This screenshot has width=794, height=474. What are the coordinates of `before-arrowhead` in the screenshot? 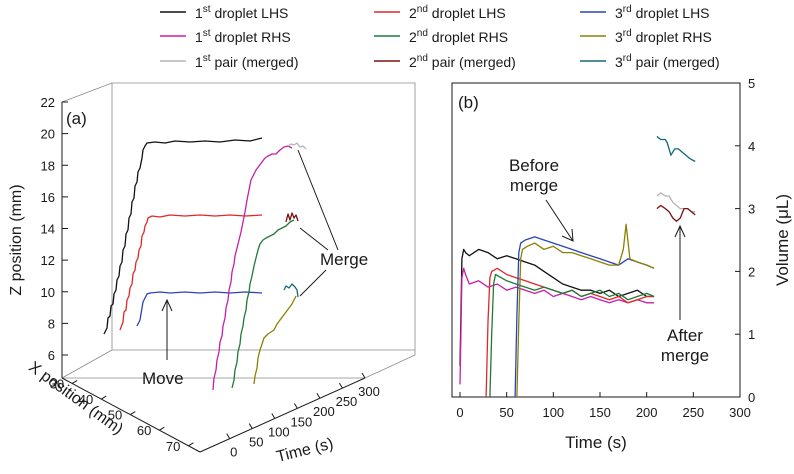 It's located at (567, 235).